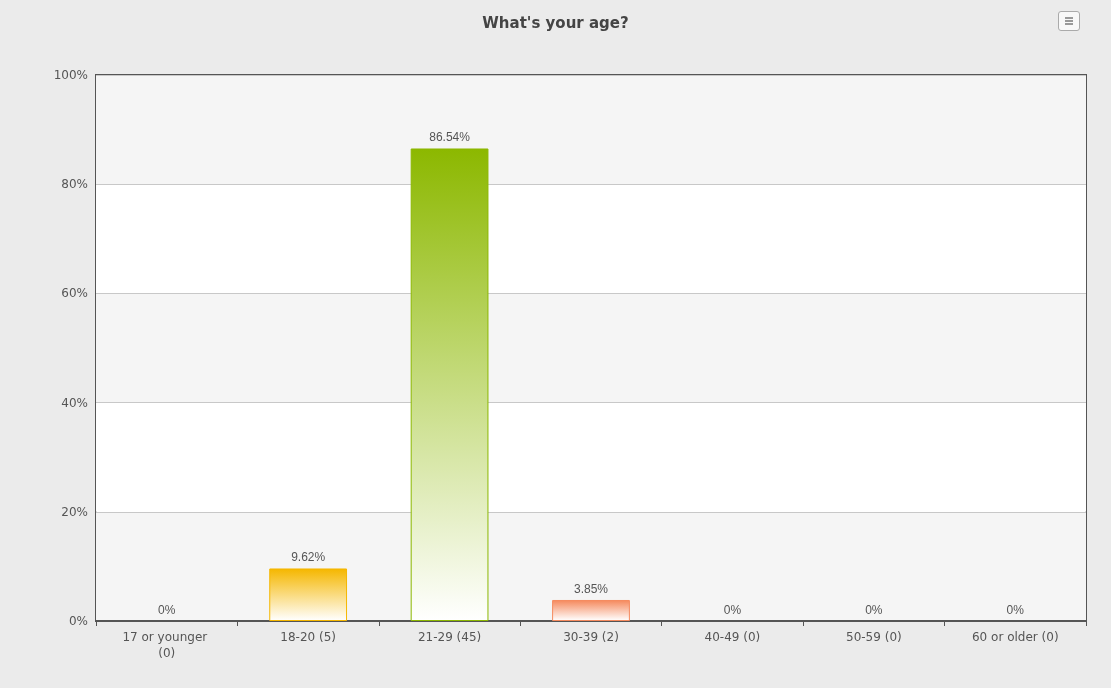  I want to click on x-tick-label: 30-39 (2), so click(591, 637).